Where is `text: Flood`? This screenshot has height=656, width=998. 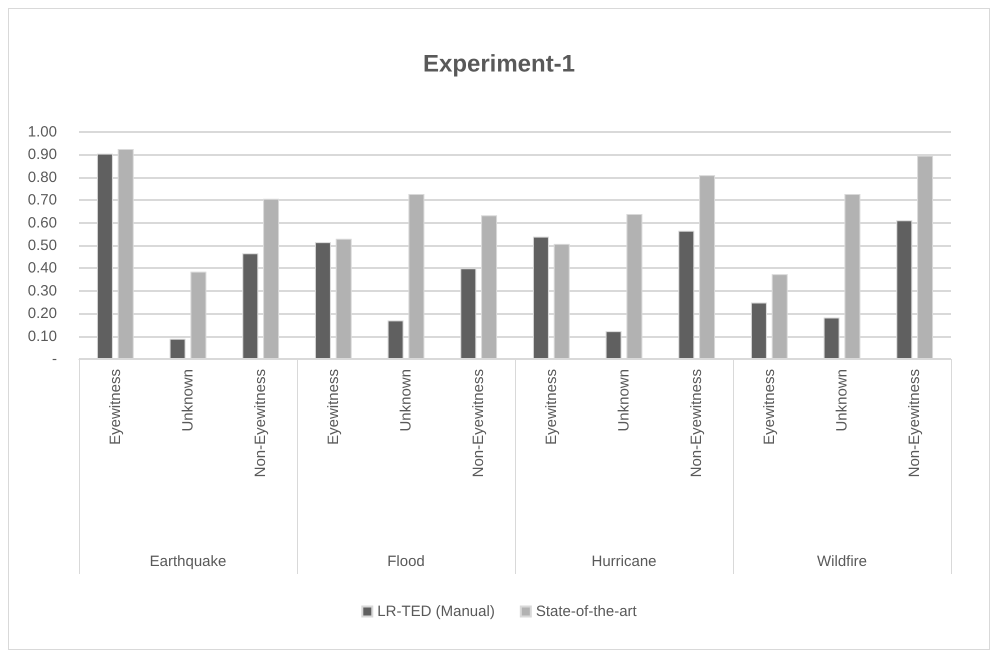 text: Flood is located at coordinates (406, 561).